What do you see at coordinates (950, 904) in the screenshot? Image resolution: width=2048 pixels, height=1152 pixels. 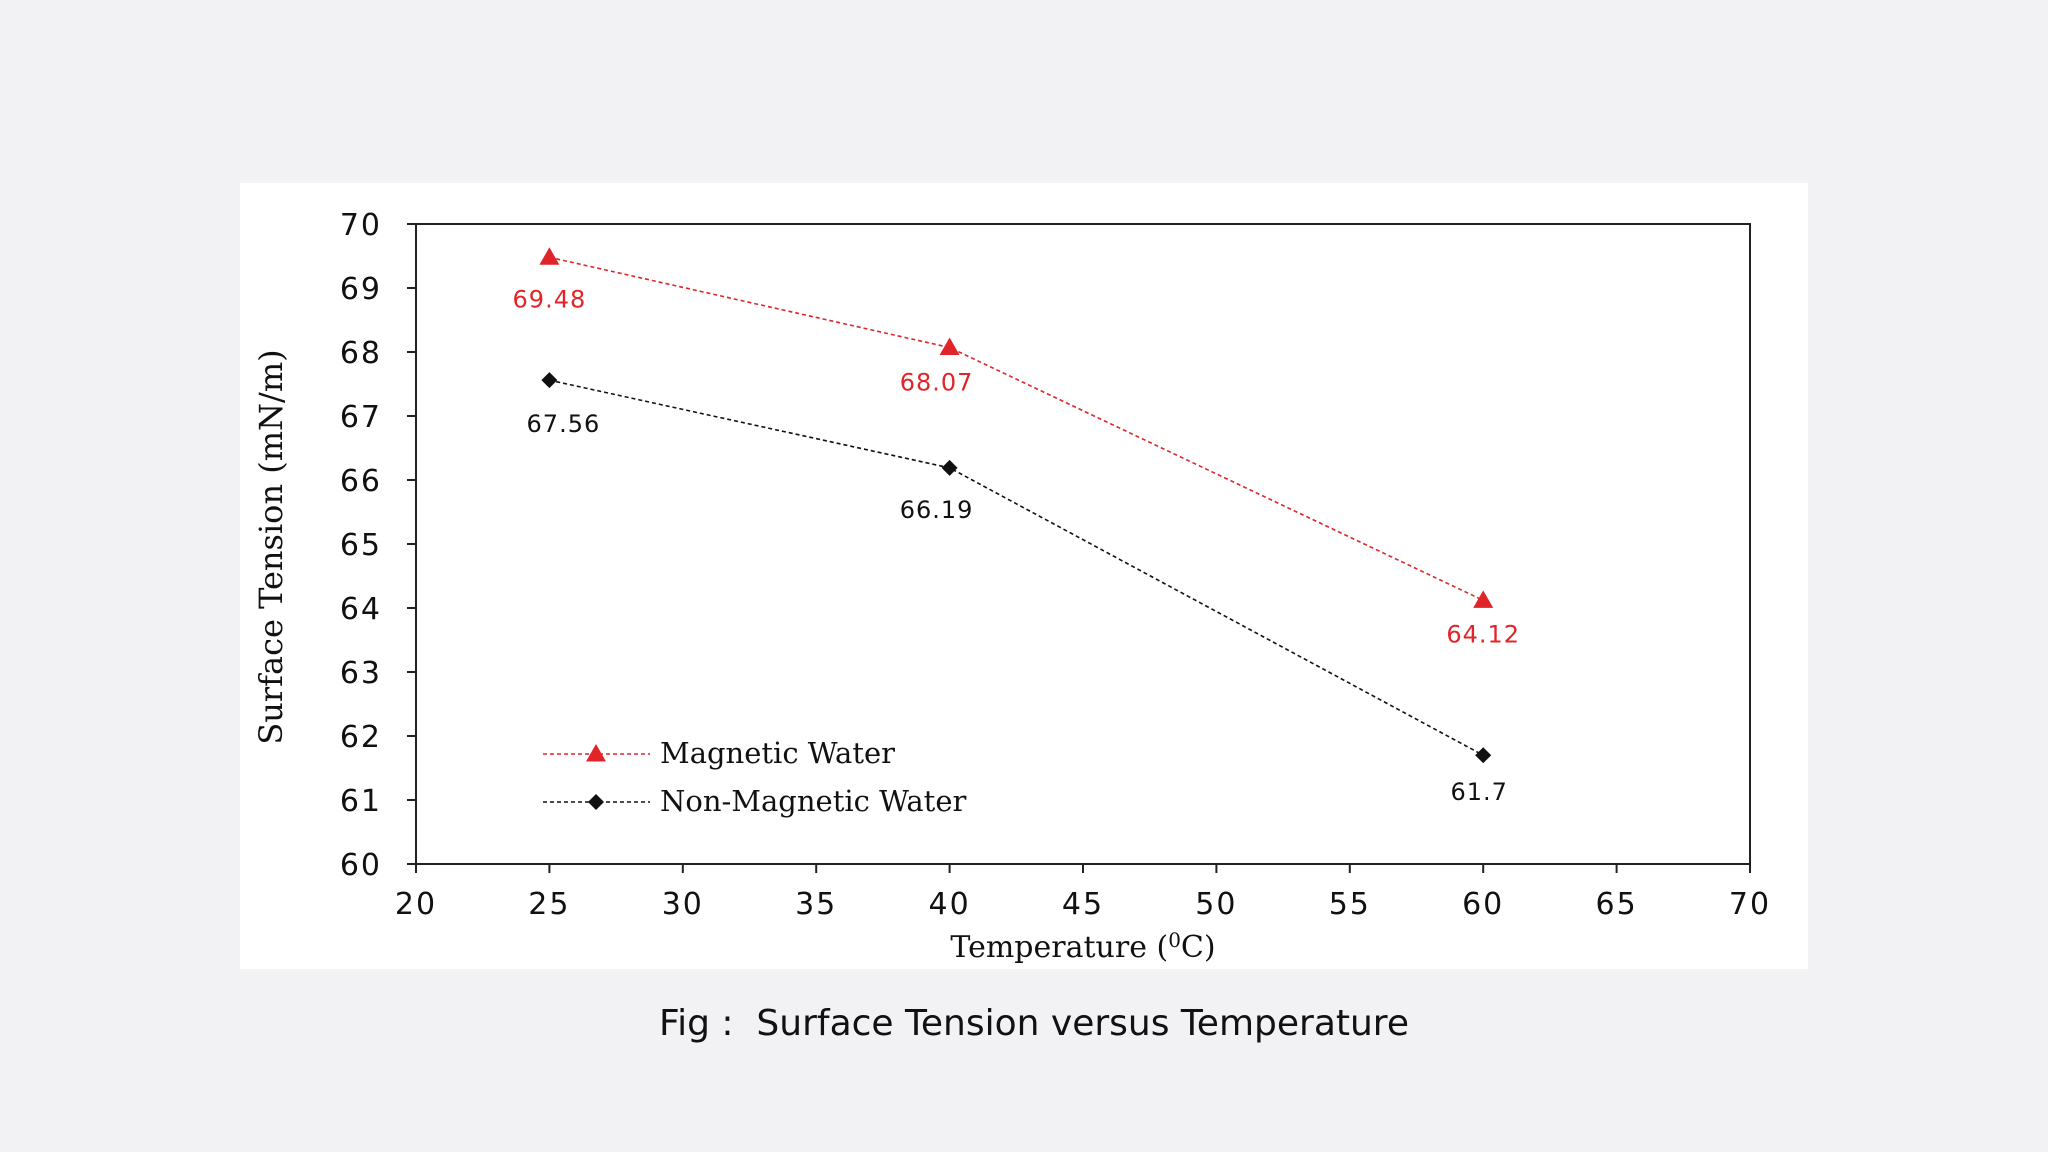 I see `x-tick-label: 40` at bounding box center [950, 904].